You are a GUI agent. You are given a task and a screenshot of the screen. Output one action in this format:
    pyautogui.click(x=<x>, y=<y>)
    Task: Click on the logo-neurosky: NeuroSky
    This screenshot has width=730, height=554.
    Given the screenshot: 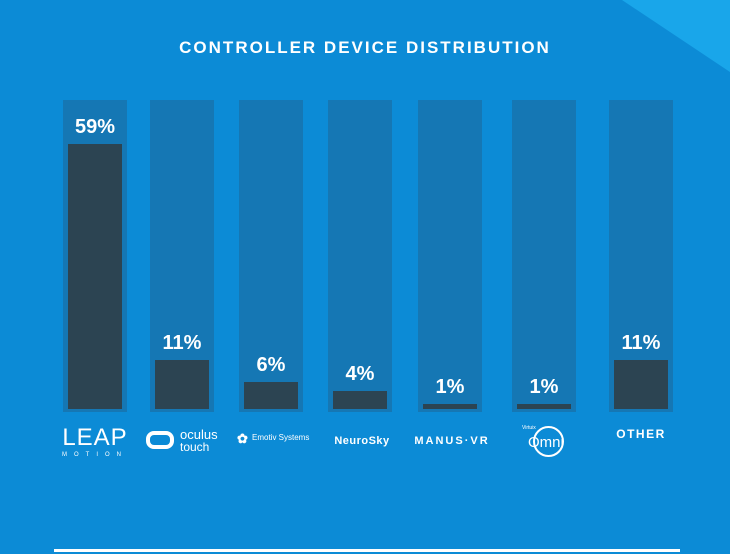 What is the action you would take?
    pyautogui.click(x=362, y=440)
    